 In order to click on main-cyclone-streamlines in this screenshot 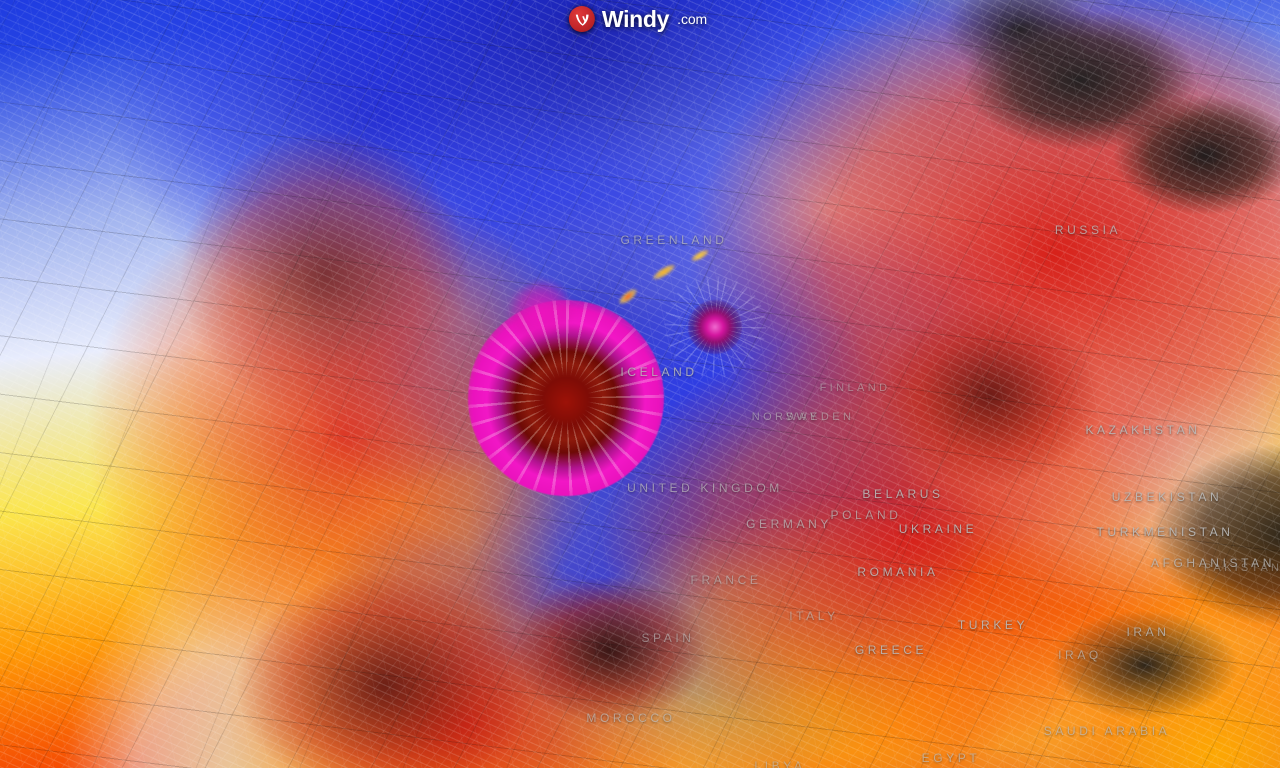, I will do `click(566, 398)`.